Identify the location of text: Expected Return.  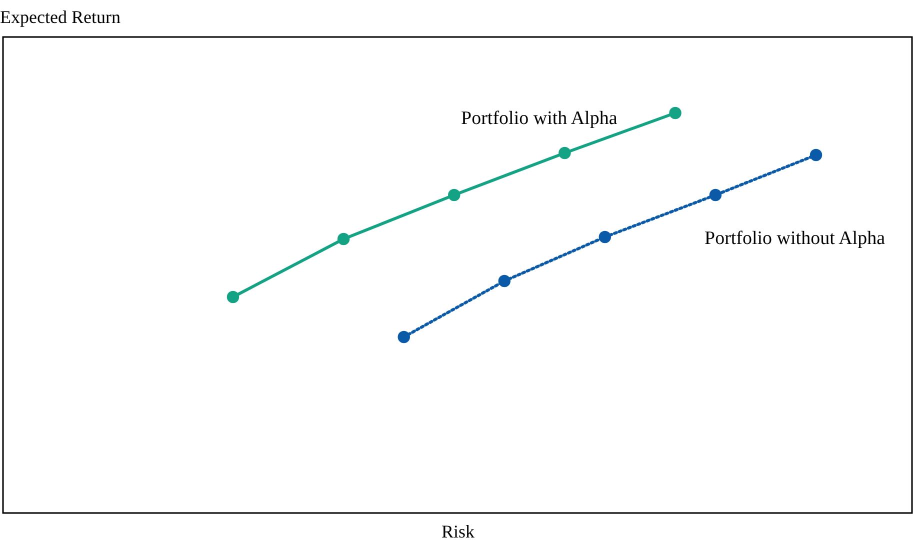
(60, 17).